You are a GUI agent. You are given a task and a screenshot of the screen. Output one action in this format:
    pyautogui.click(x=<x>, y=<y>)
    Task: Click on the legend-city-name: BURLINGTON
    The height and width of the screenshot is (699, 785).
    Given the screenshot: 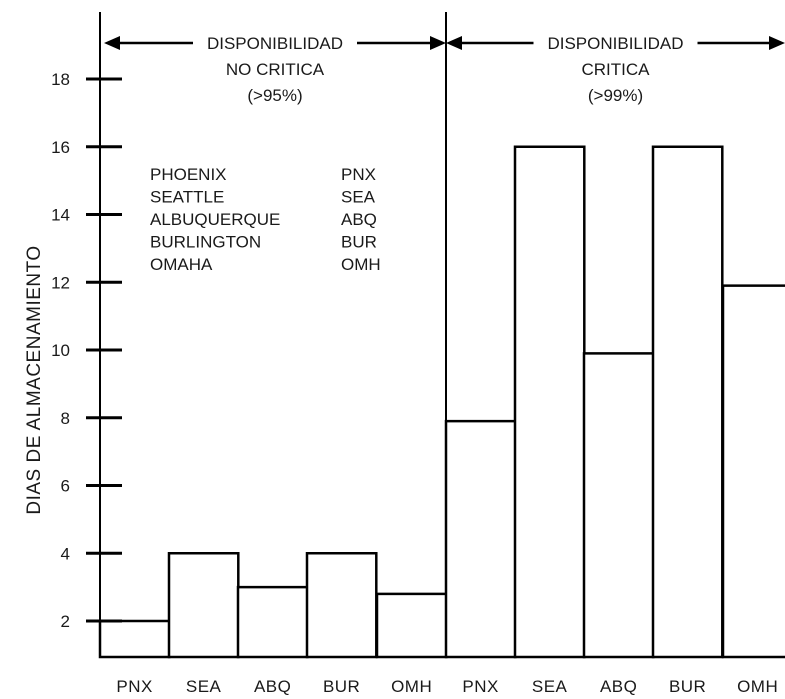 What is the action you would take?
    pyautogui.click(x=205, y=242)
    